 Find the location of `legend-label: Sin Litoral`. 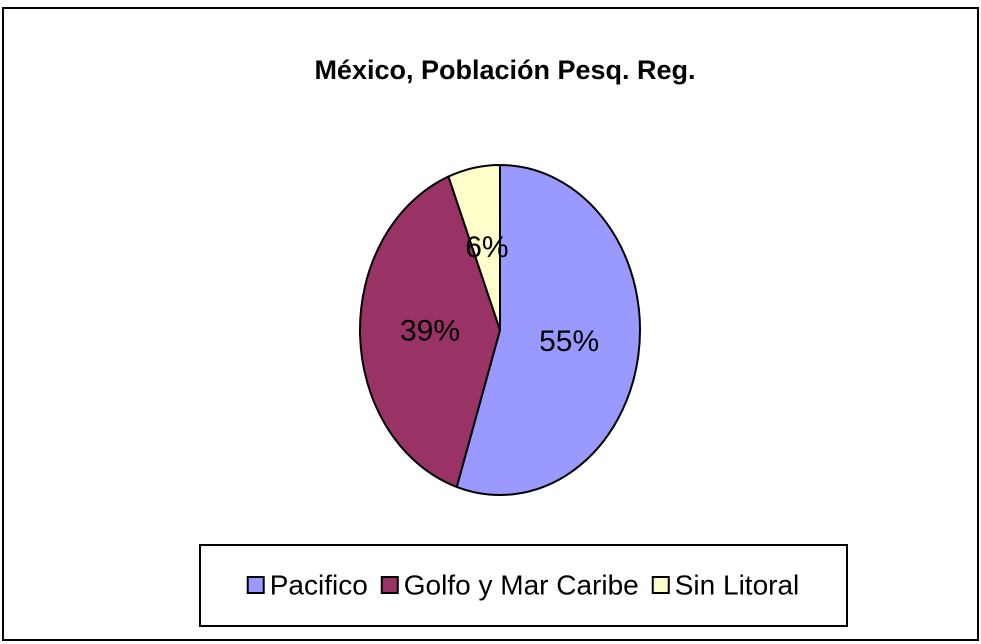

legend-label: Sin Litoral is located at coordinates (737, 584).